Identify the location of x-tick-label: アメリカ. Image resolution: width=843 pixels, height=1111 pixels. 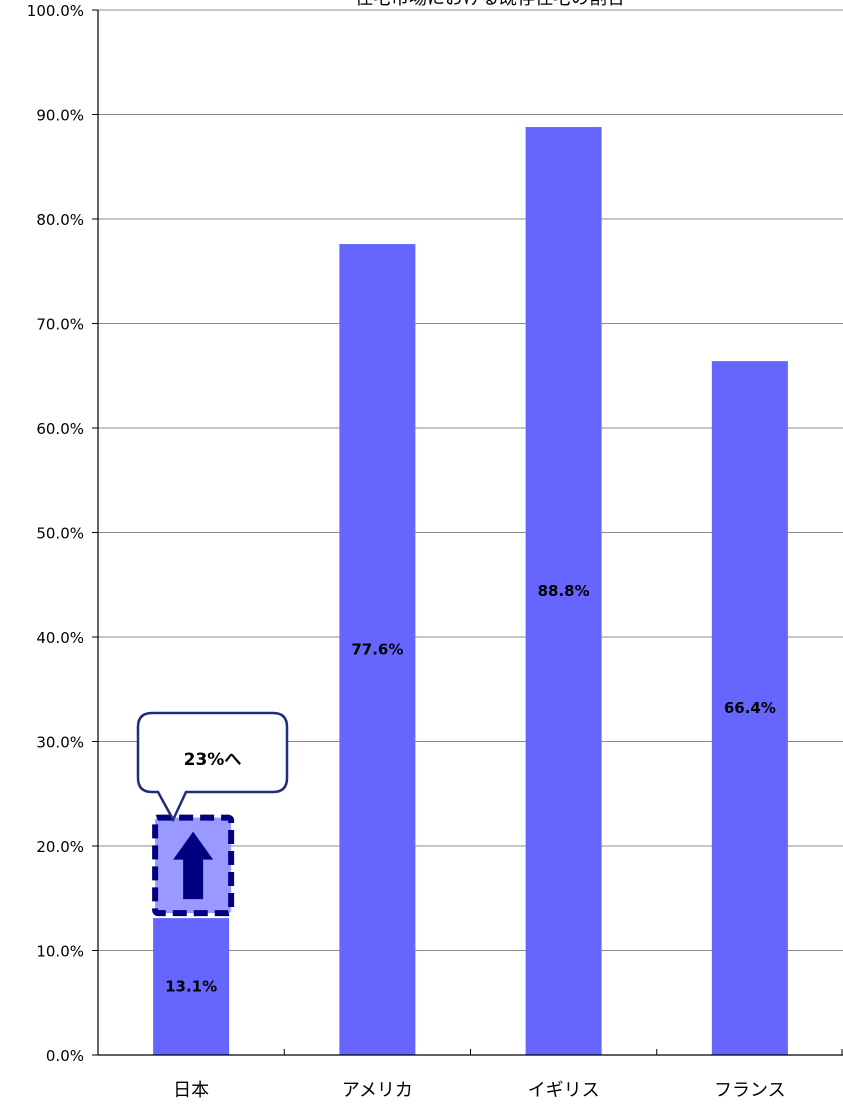
(377, 1090).